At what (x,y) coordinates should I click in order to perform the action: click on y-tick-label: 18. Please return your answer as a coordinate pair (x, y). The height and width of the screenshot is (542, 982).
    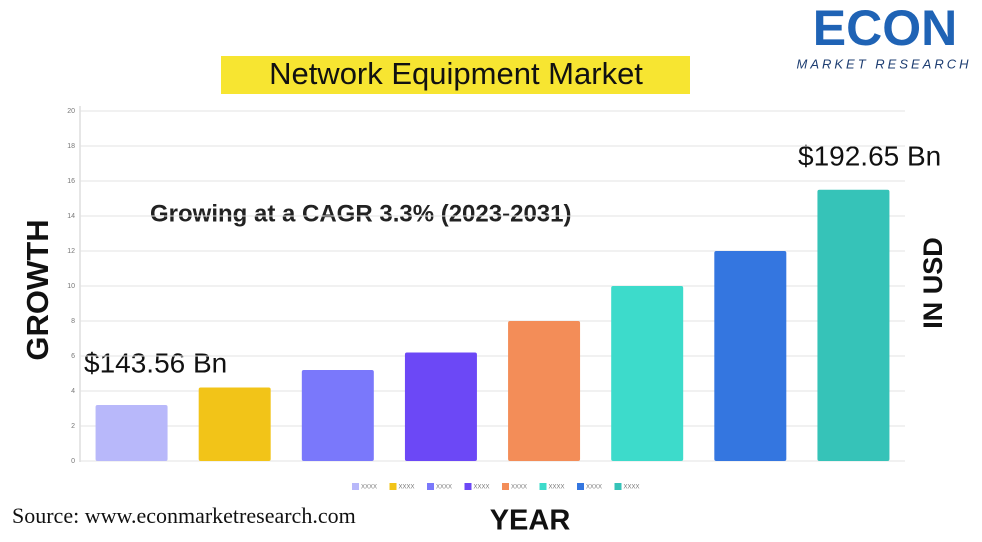
    Looking at the image, I should click on (71, 146).